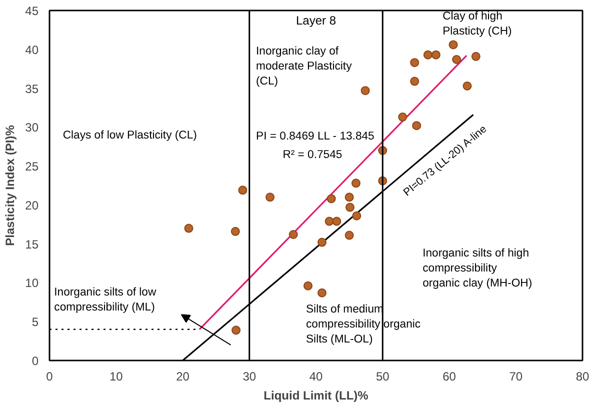 Image resolution: width=594 pixels, height=405 pixels. Describe the element at coordinates (477, 24) in the screenshot. I see `annotation: Clay of high Plasticty (CH)` at that location.